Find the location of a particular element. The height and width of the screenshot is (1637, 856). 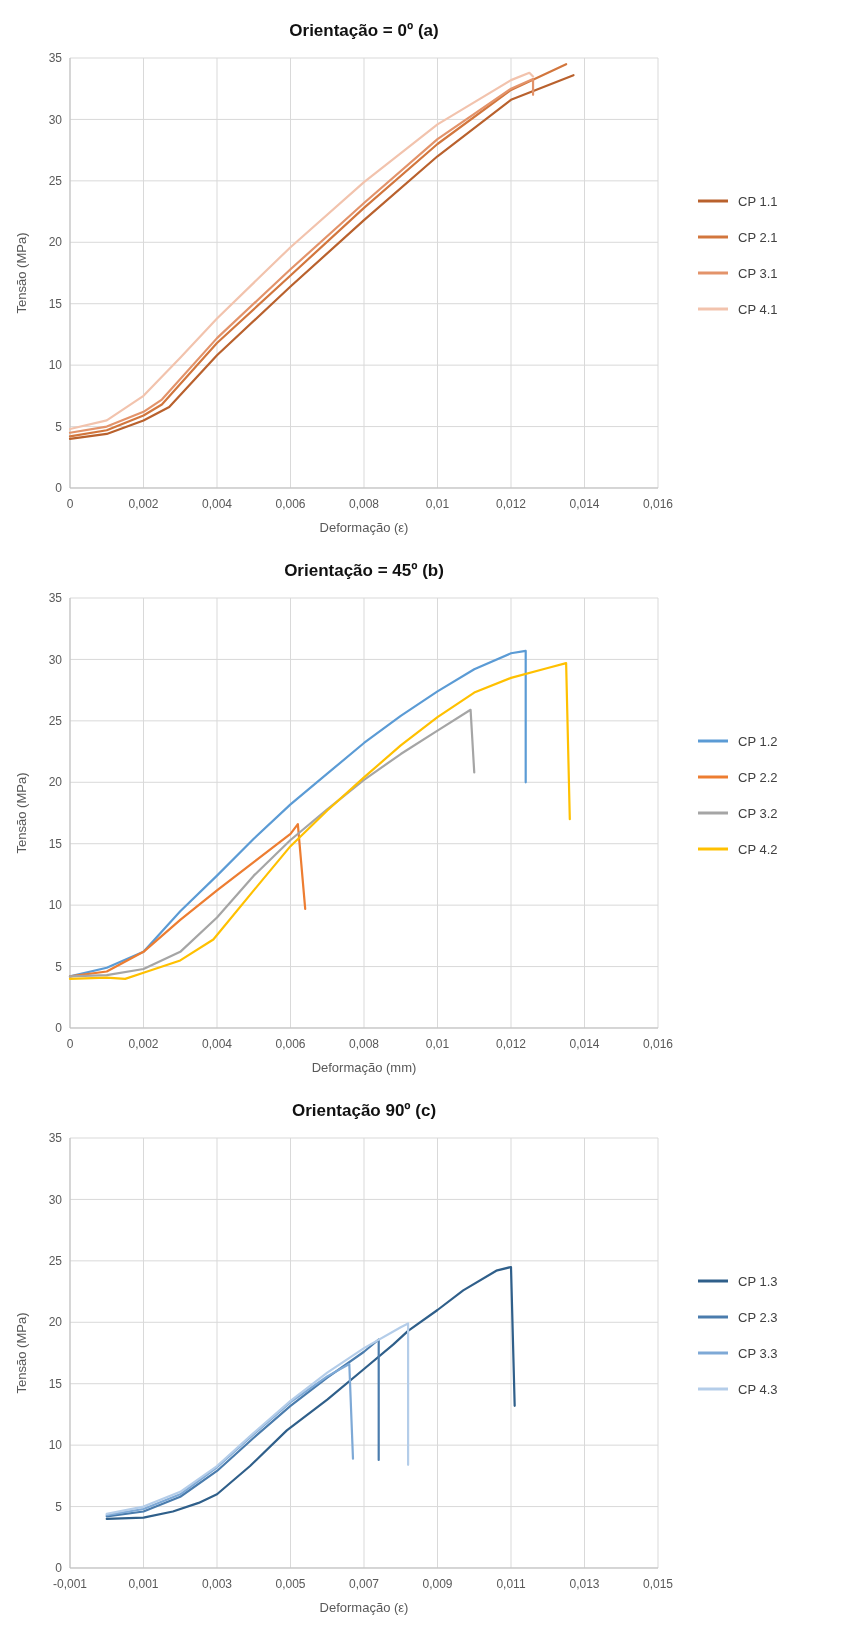

x-tick-label: 0,011 is located at coordinates (511, 1584).